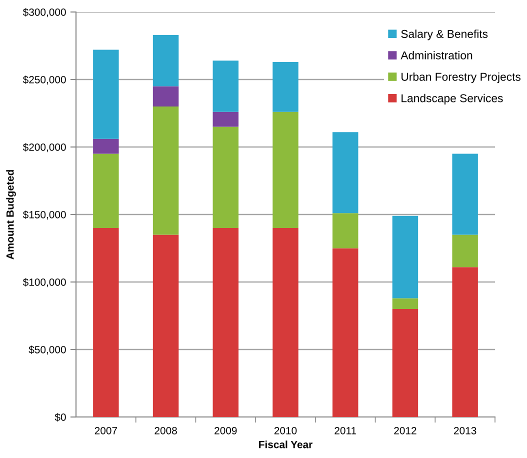 The height and width of the screenshot is (458, 527). What do you see at coordinates (44, 283) in the screenshot?
I see `y-tick-label: $100,000` at bounding box center [44, 283].